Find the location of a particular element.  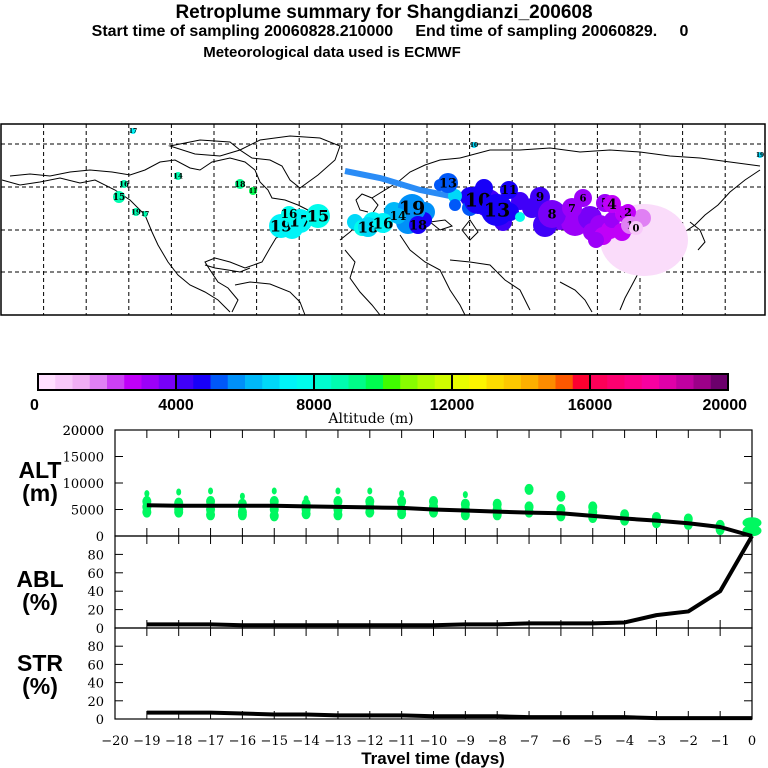

y-tick-label: 0 is located at coordinates (100, 629).